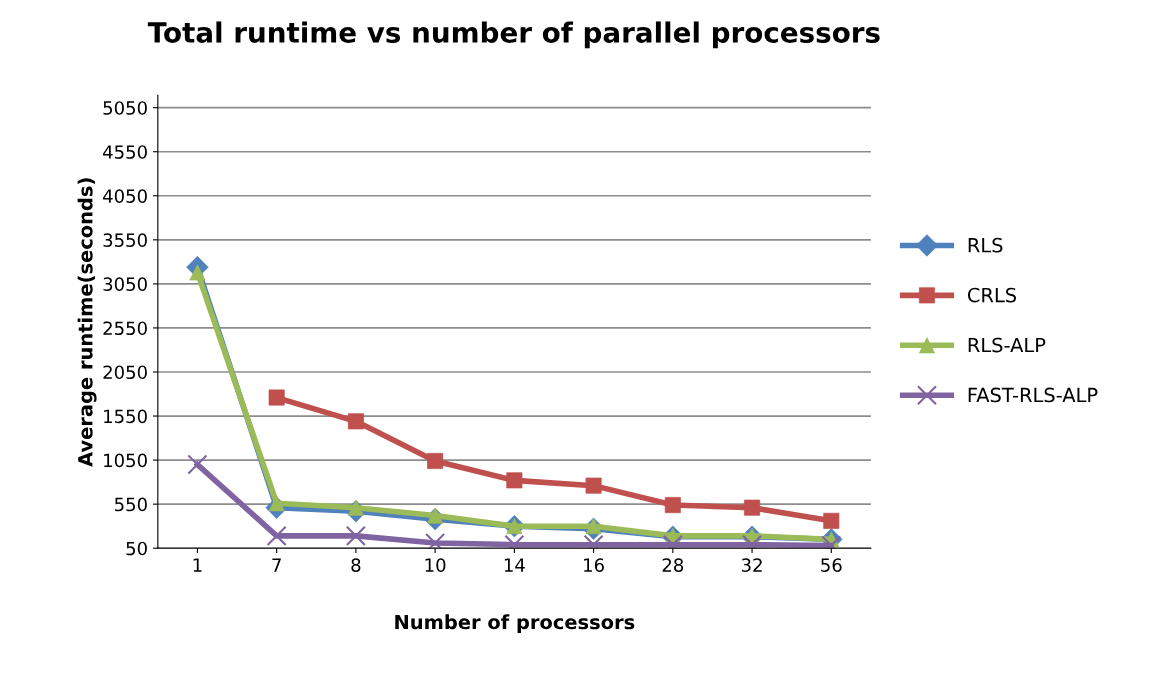 Image resolution: width=1169 pixels, height=681 pixels. I want to click on y-tick-label: 2050, so click(125, 372).